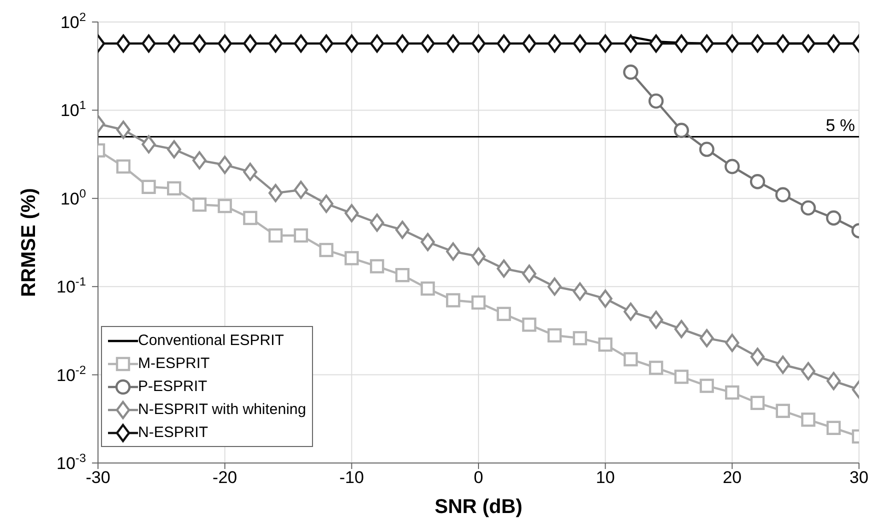 Image resolution: width=889 pixels, height=531 pixels. Describe the element at coordinates (732, 478) in the screenshot. I see `x-tick-label: 20` at that location.